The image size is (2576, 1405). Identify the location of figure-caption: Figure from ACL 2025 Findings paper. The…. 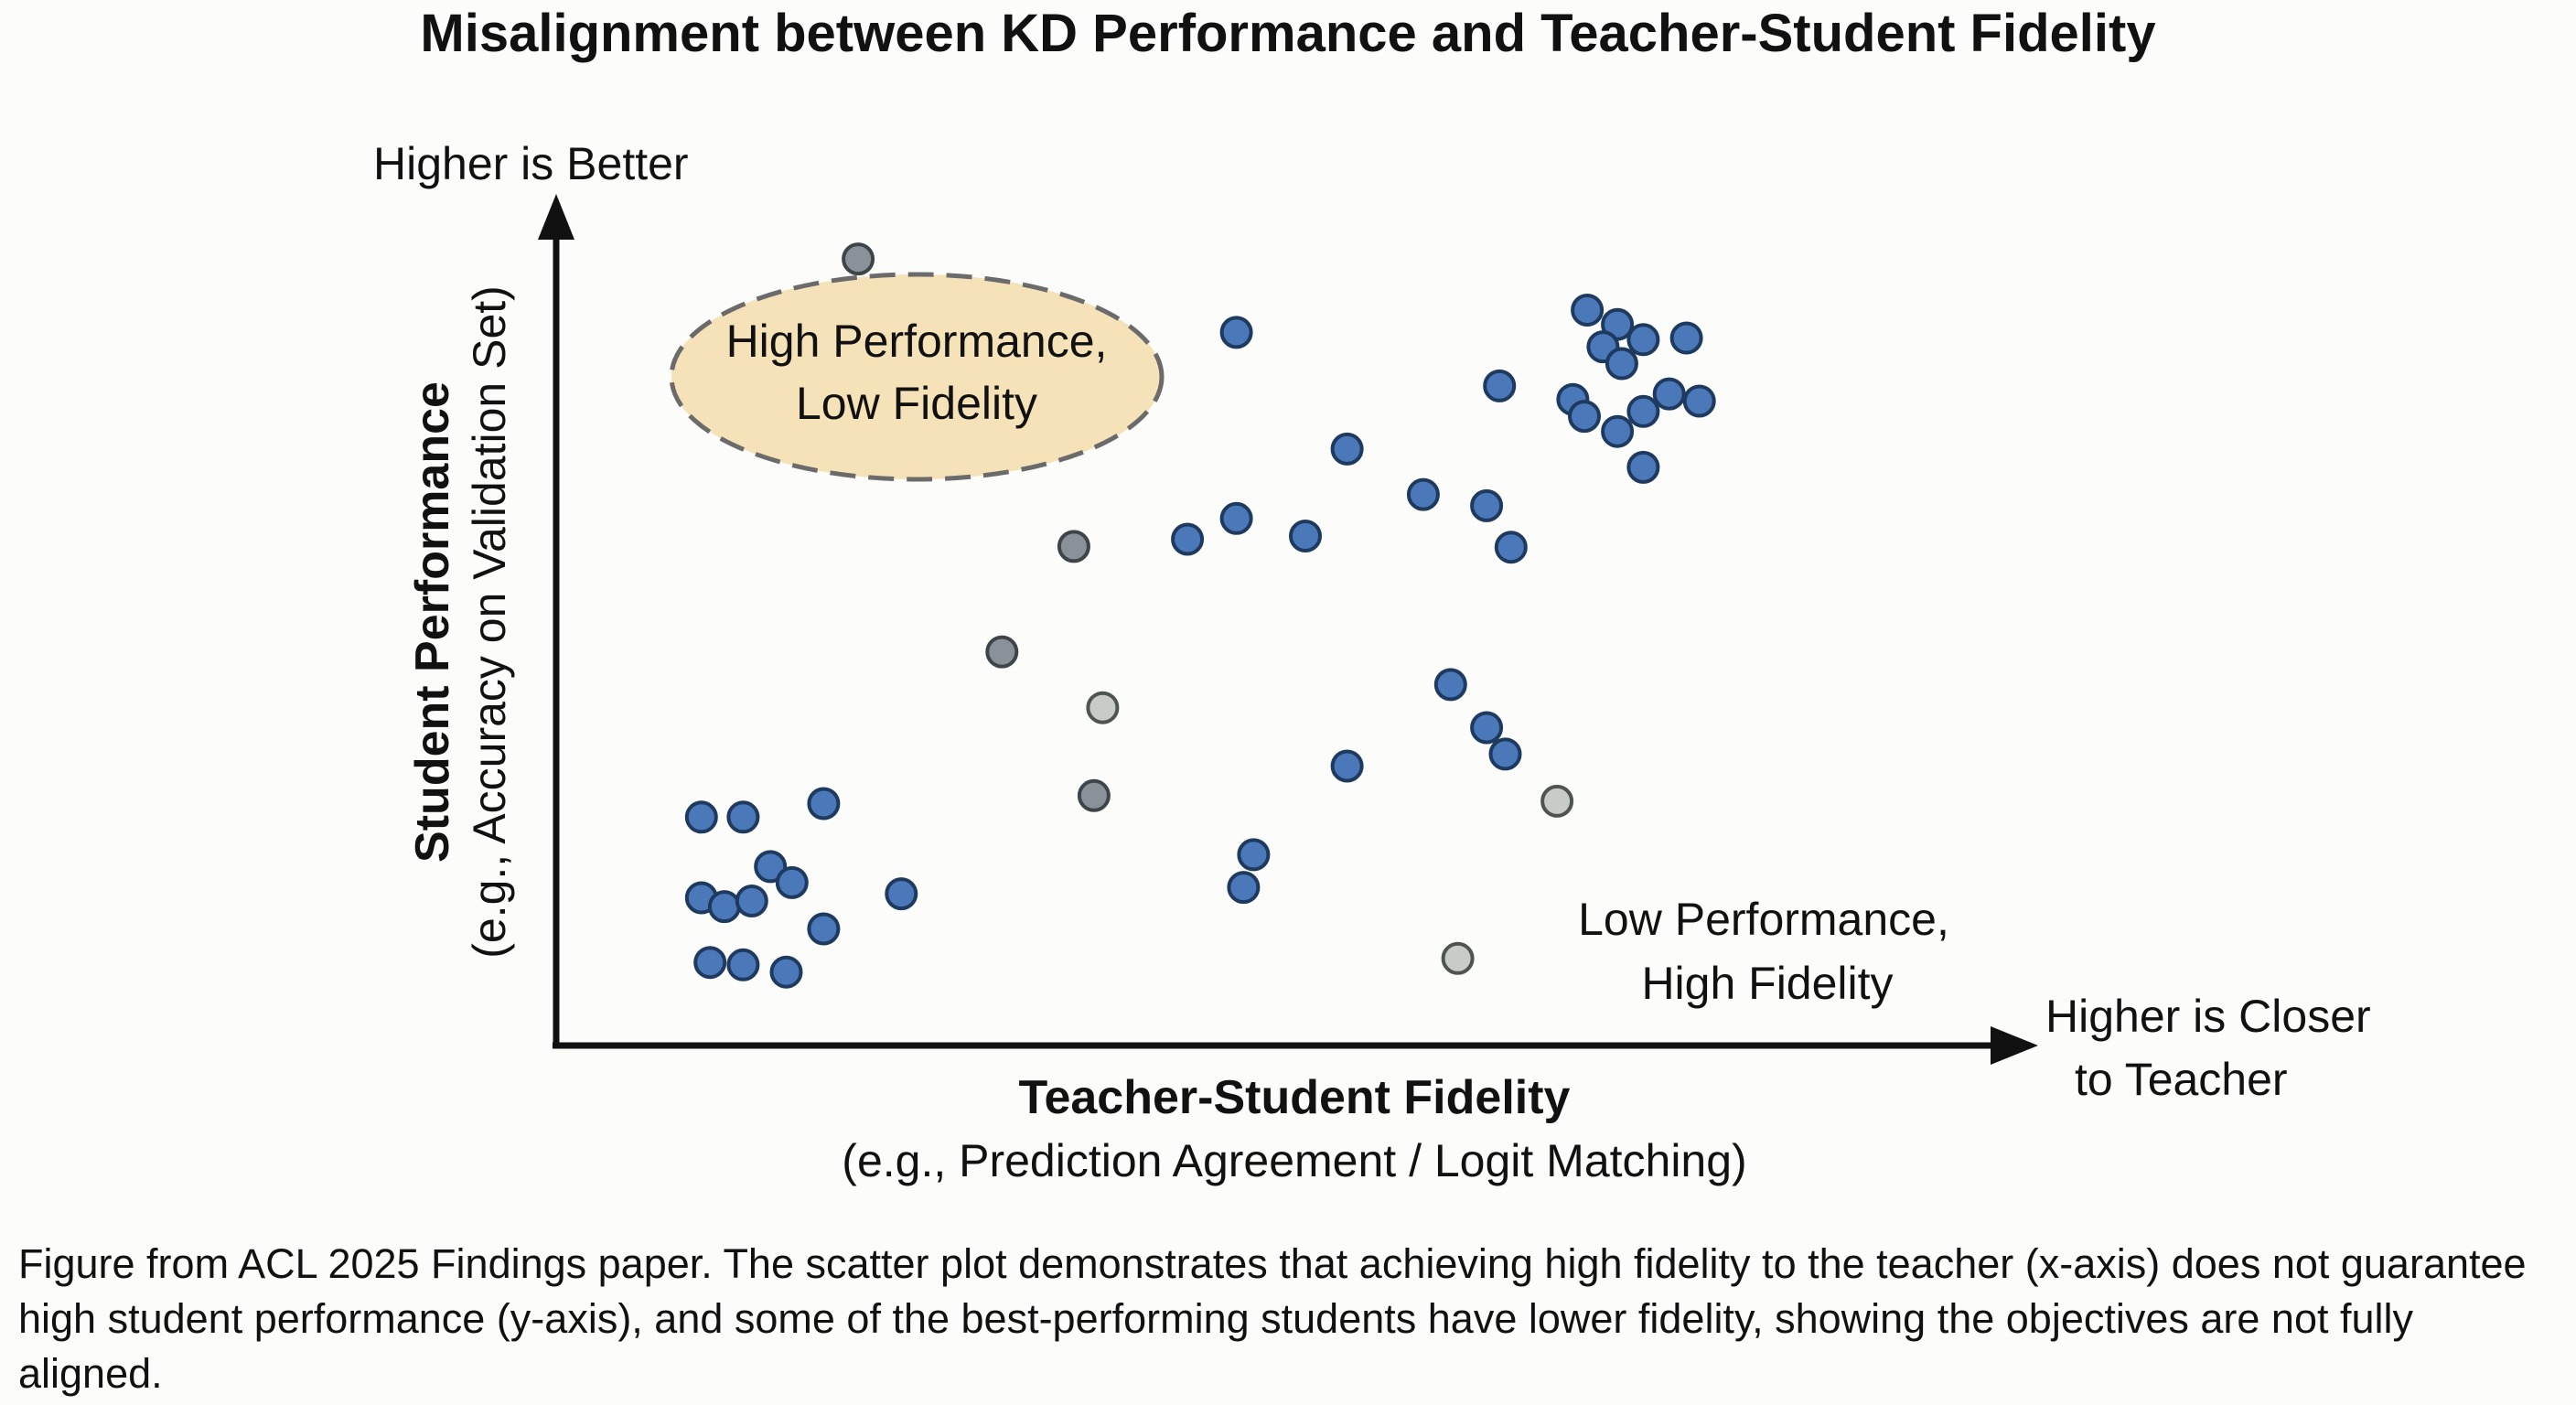
(1272, 1318).